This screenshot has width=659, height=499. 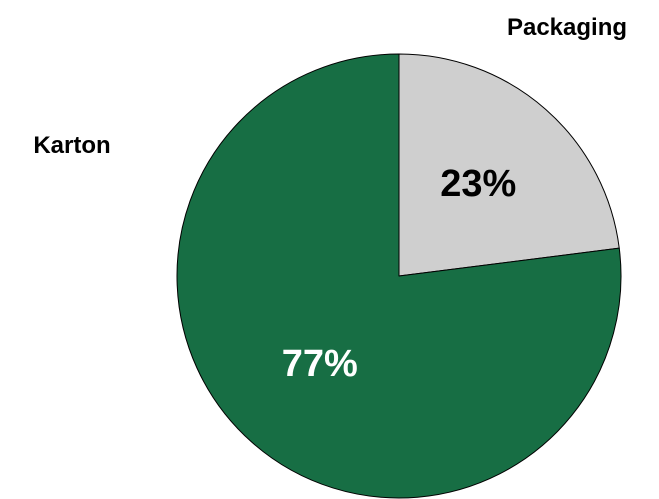 I want to click on slice-category-label-packaging: Packaging, so click(x=567, y=27).